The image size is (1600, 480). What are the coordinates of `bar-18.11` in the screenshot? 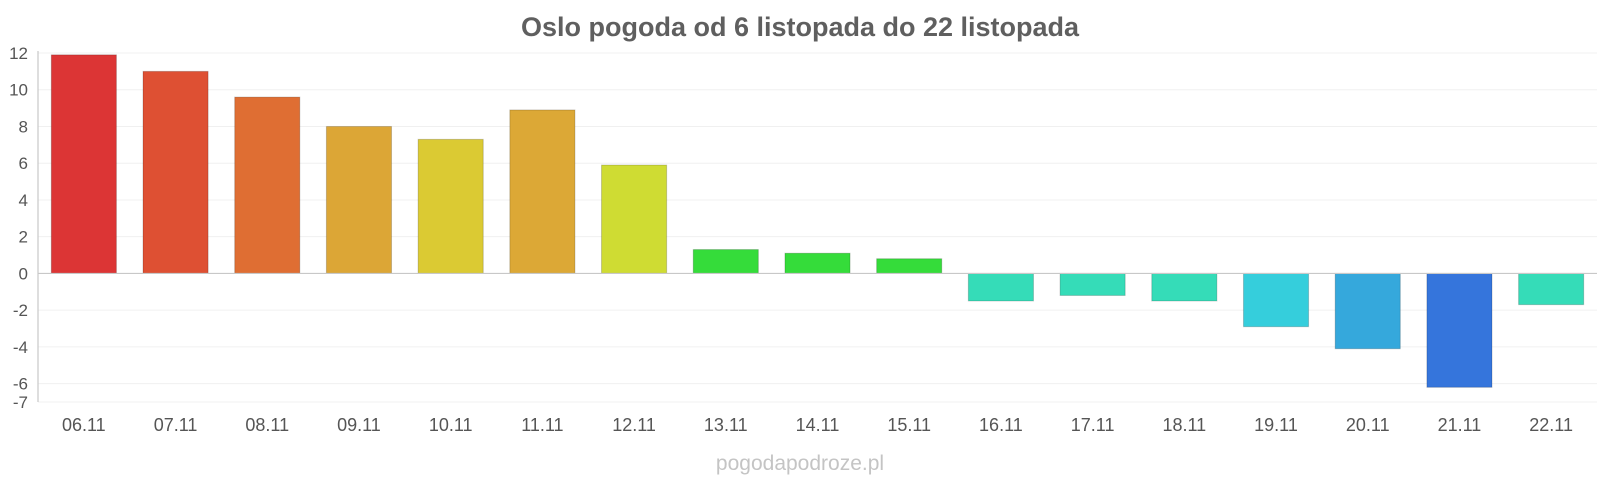 It's located at (1184, 287).